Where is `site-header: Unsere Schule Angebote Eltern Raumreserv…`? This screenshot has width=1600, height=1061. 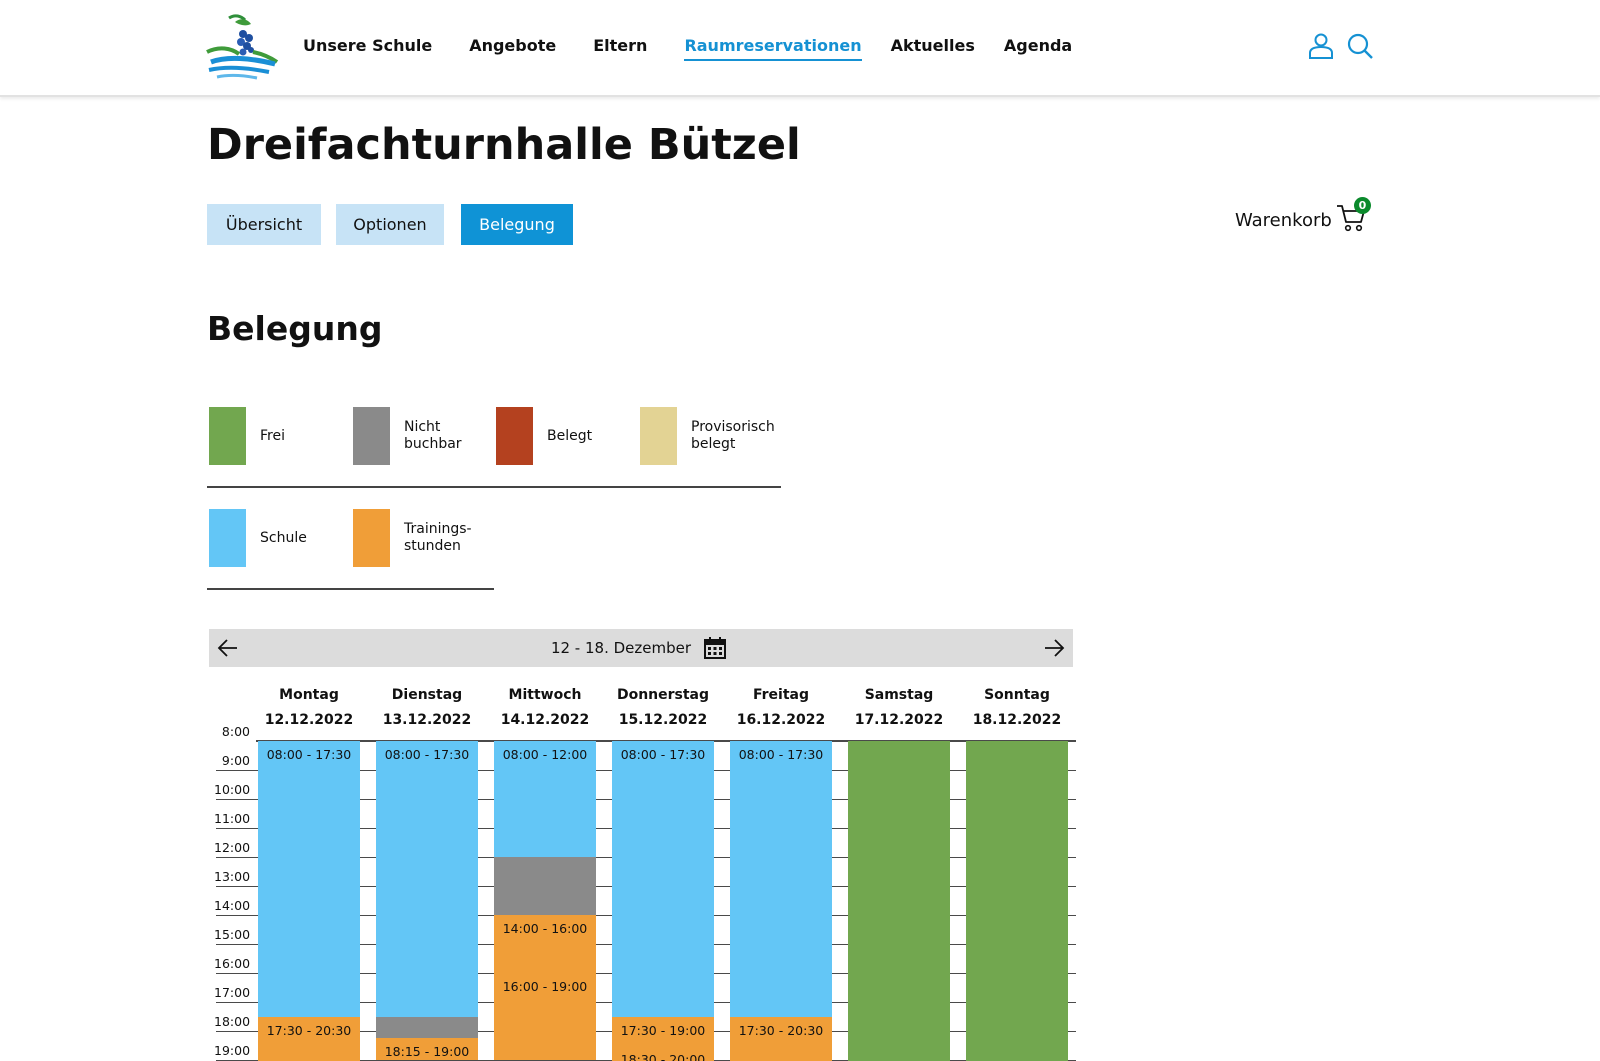
site-header: Unsere Schule Angebote Eltern Raumreserv… is located at coordinates (800, 48).